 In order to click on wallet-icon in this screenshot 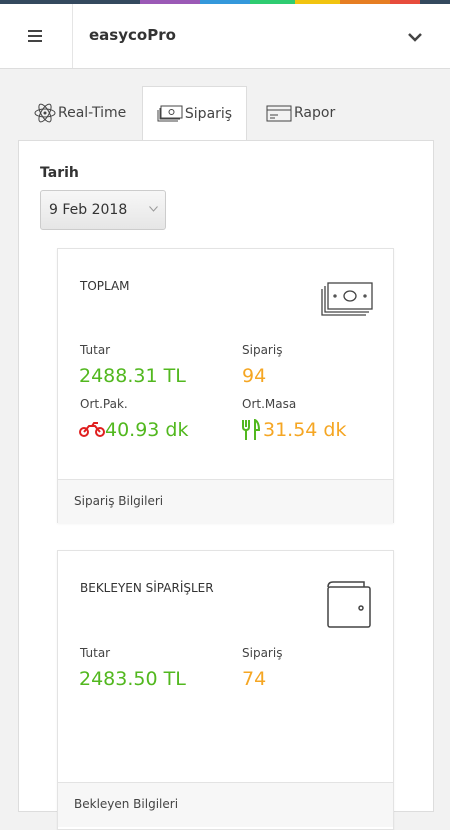, I will do `click(349, 604)`.